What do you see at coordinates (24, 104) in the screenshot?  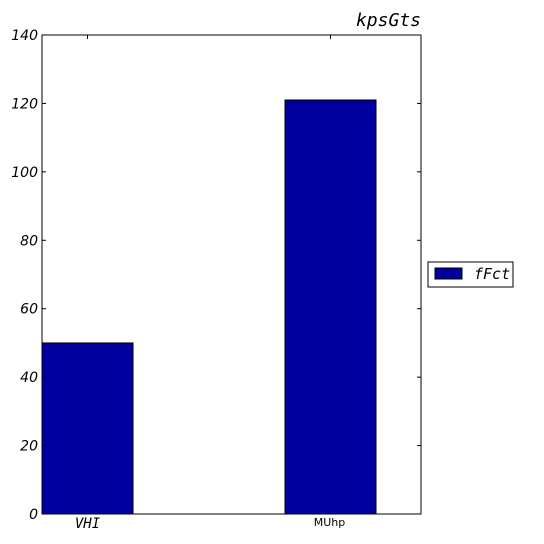 I see `y-tick-label: 120` at bounding box center [24, 104].